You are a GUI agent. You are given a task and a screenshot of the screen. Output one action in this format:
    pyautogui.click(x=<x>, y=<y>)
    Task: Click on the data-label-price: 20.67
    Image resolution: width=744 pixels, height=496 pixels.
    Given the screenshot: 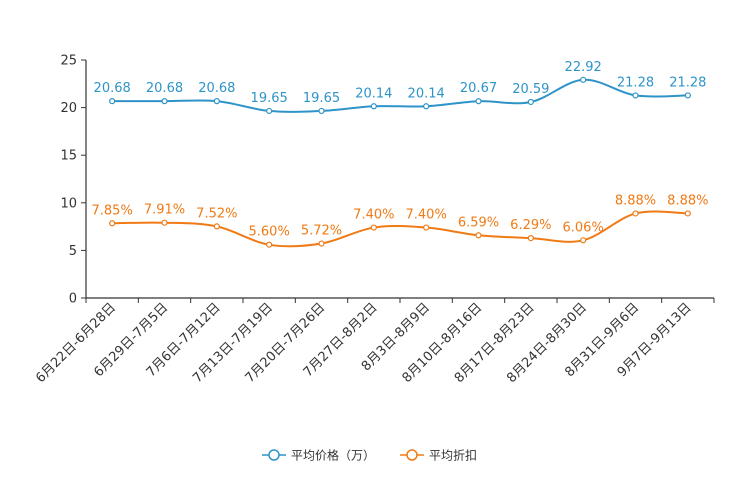 What is the action you would take?
    pyautogui.click(x=478, y=88)
    